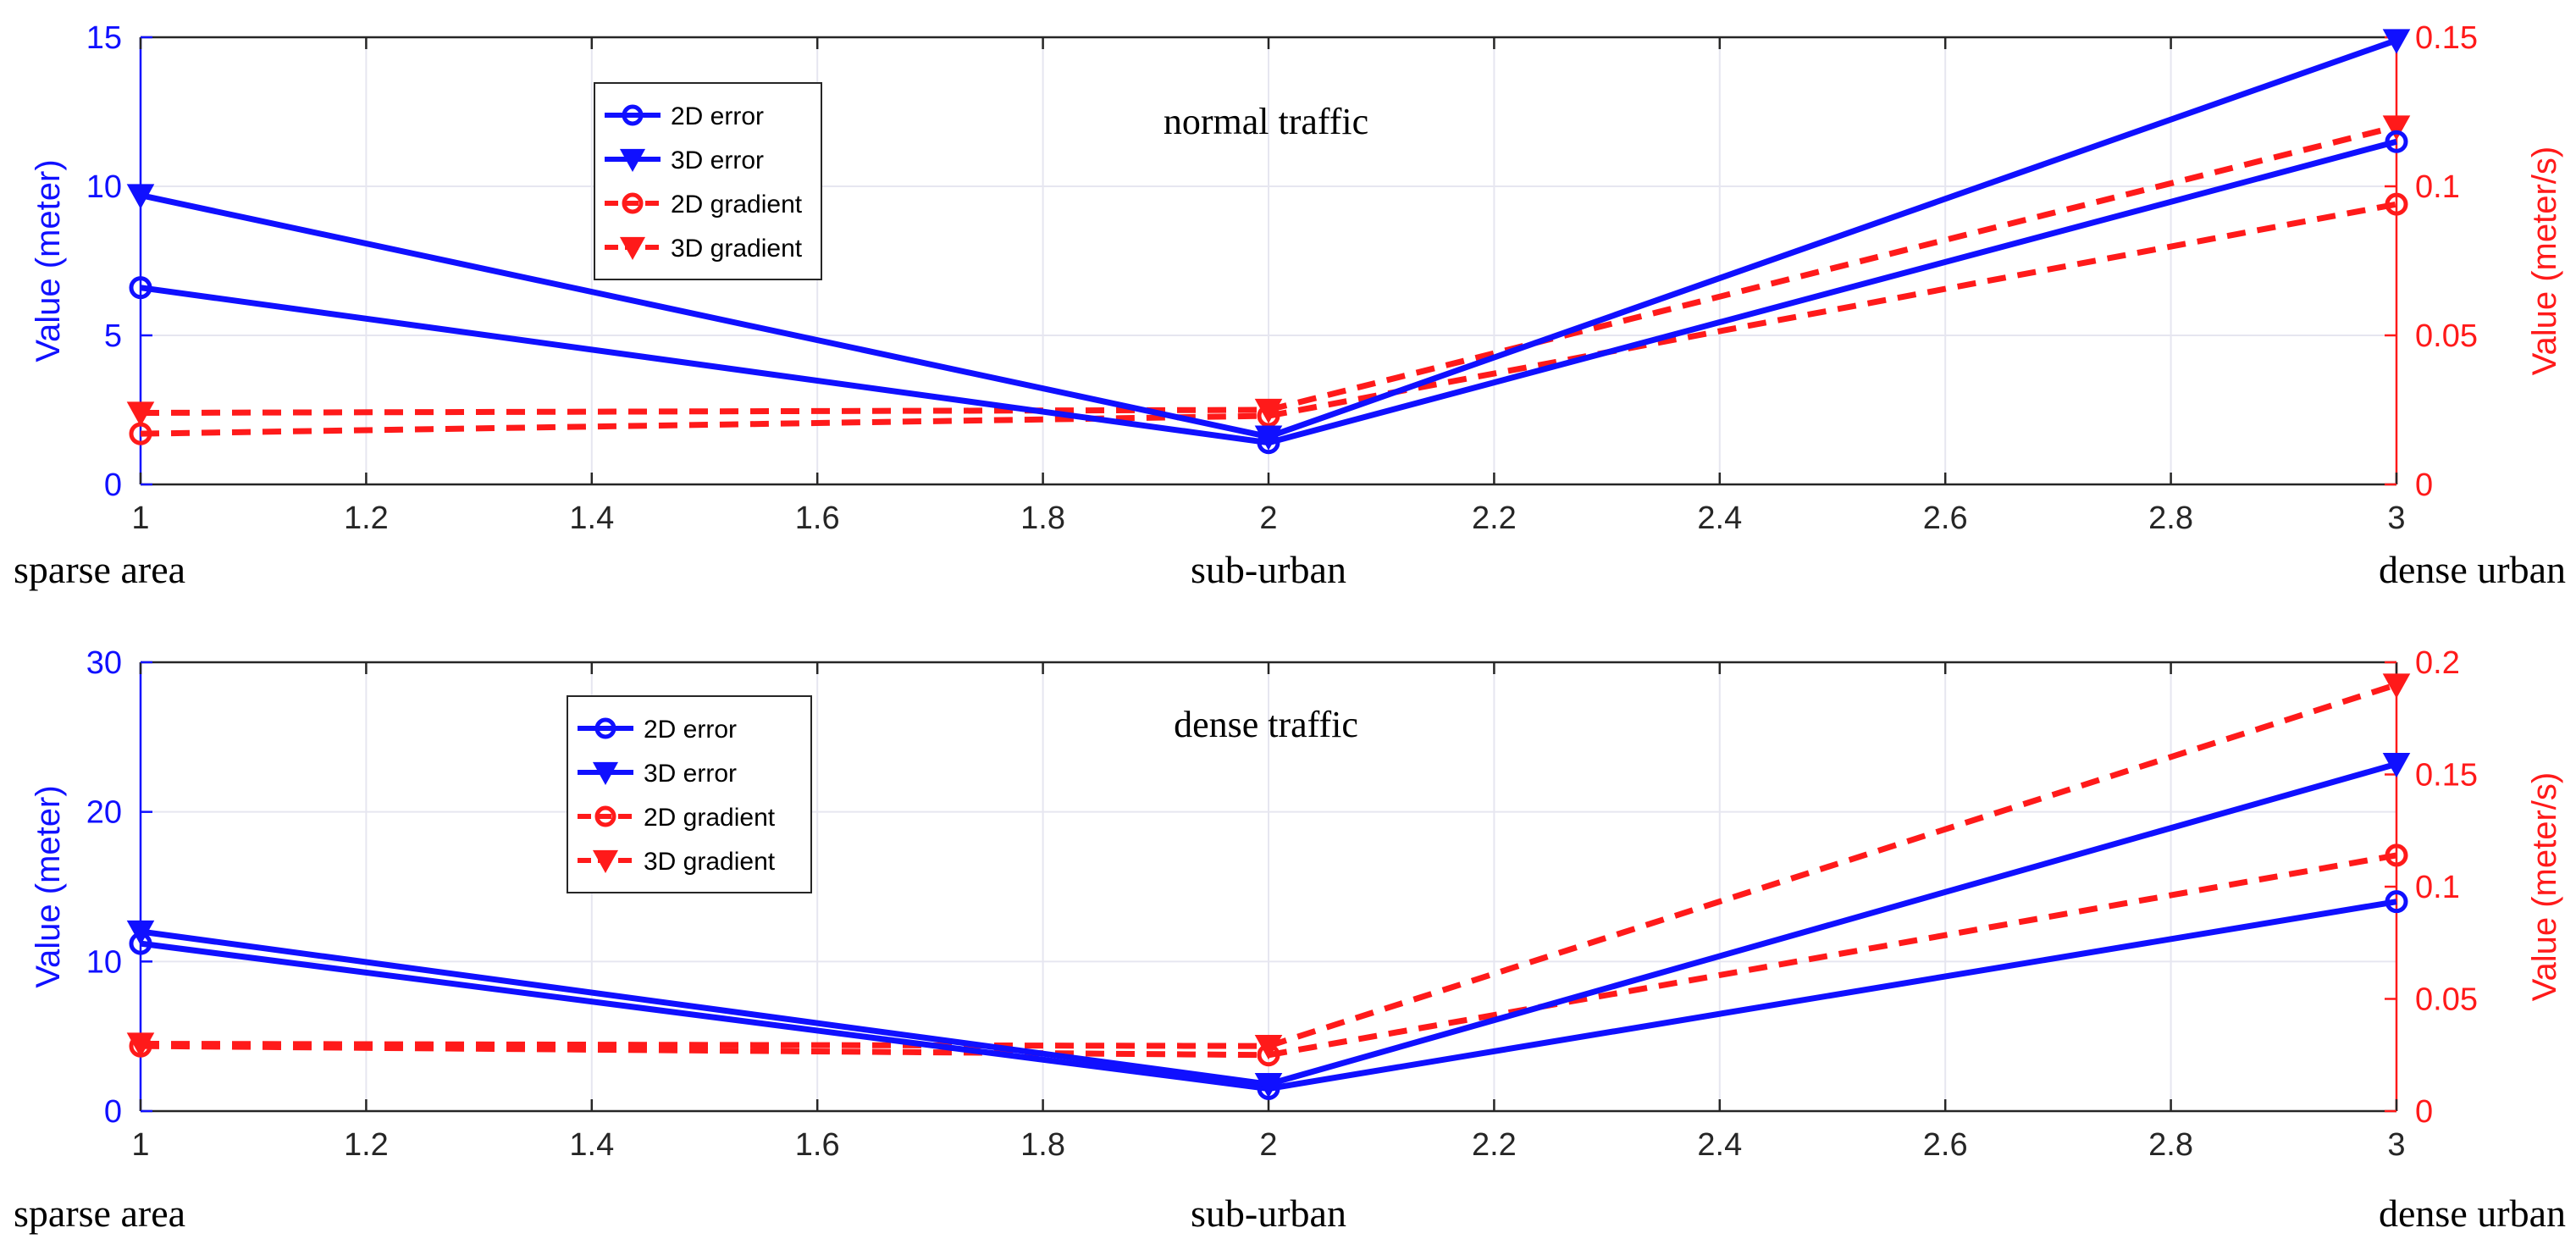 The width and height of the screenshot is (2576, 1250). Describe the element at coordinates (113, 336) in the screenshot. I see `y-tick-label-left: 5` at that location.